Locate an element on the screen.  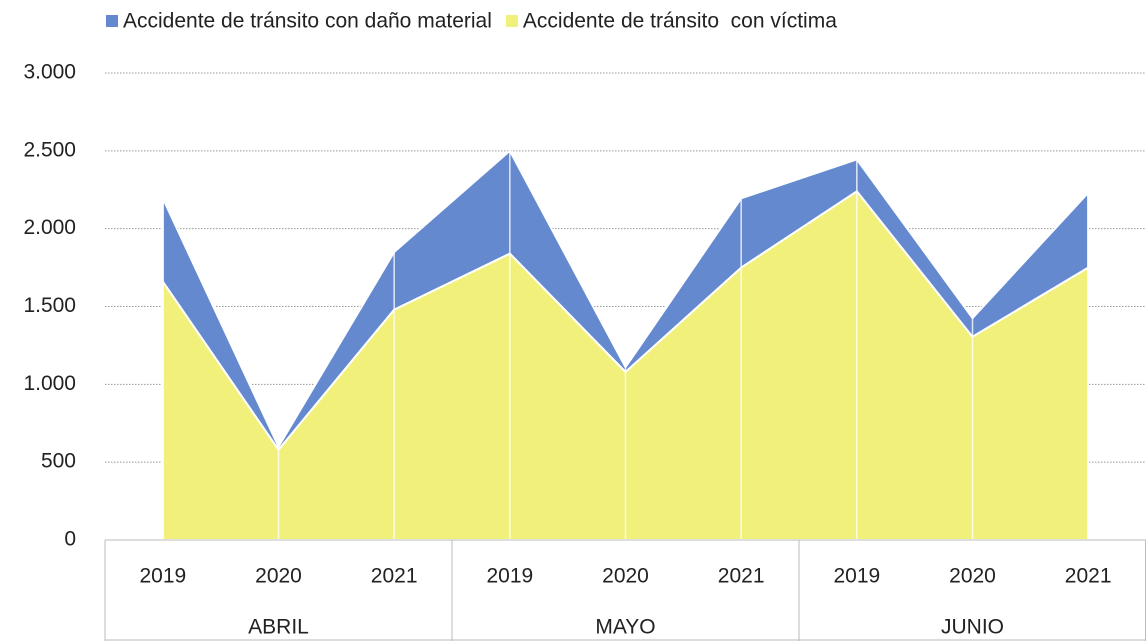
y-tick-label: 2.000 is located at coordinates (49, 227).